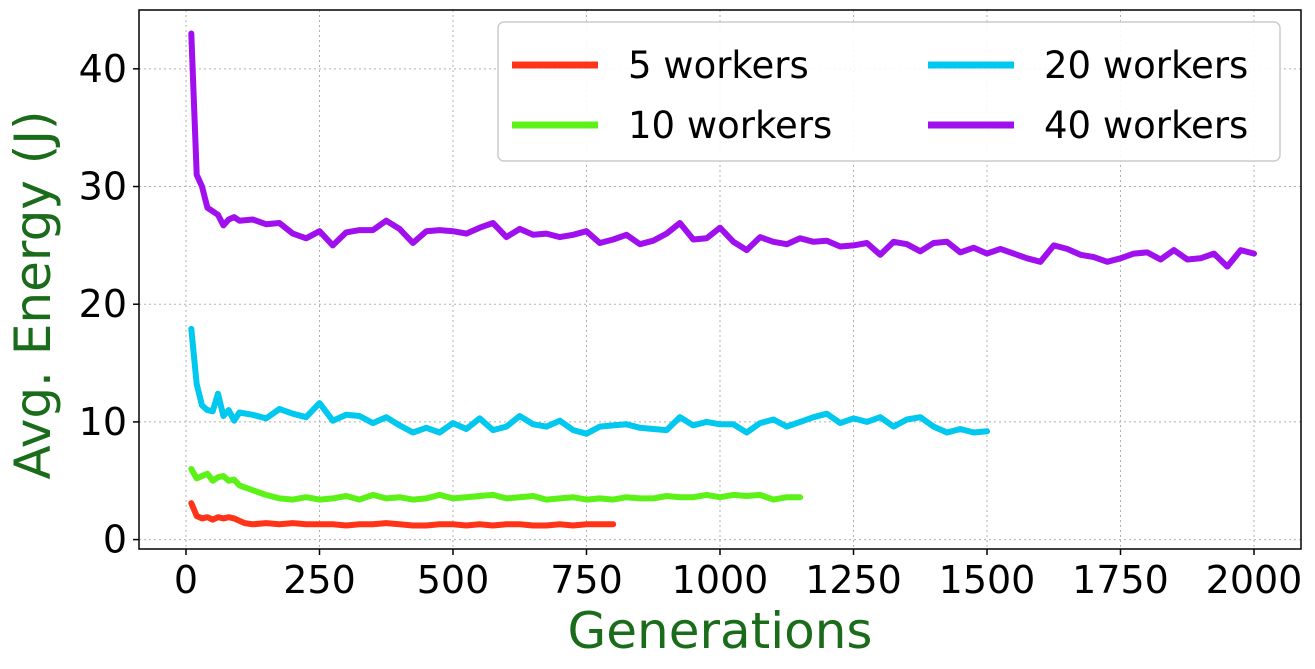  What do you see at coordinates (1120, 580) in the screenshot?
I see `x-tick-label: 1750` at bounding box center [1120, 580].